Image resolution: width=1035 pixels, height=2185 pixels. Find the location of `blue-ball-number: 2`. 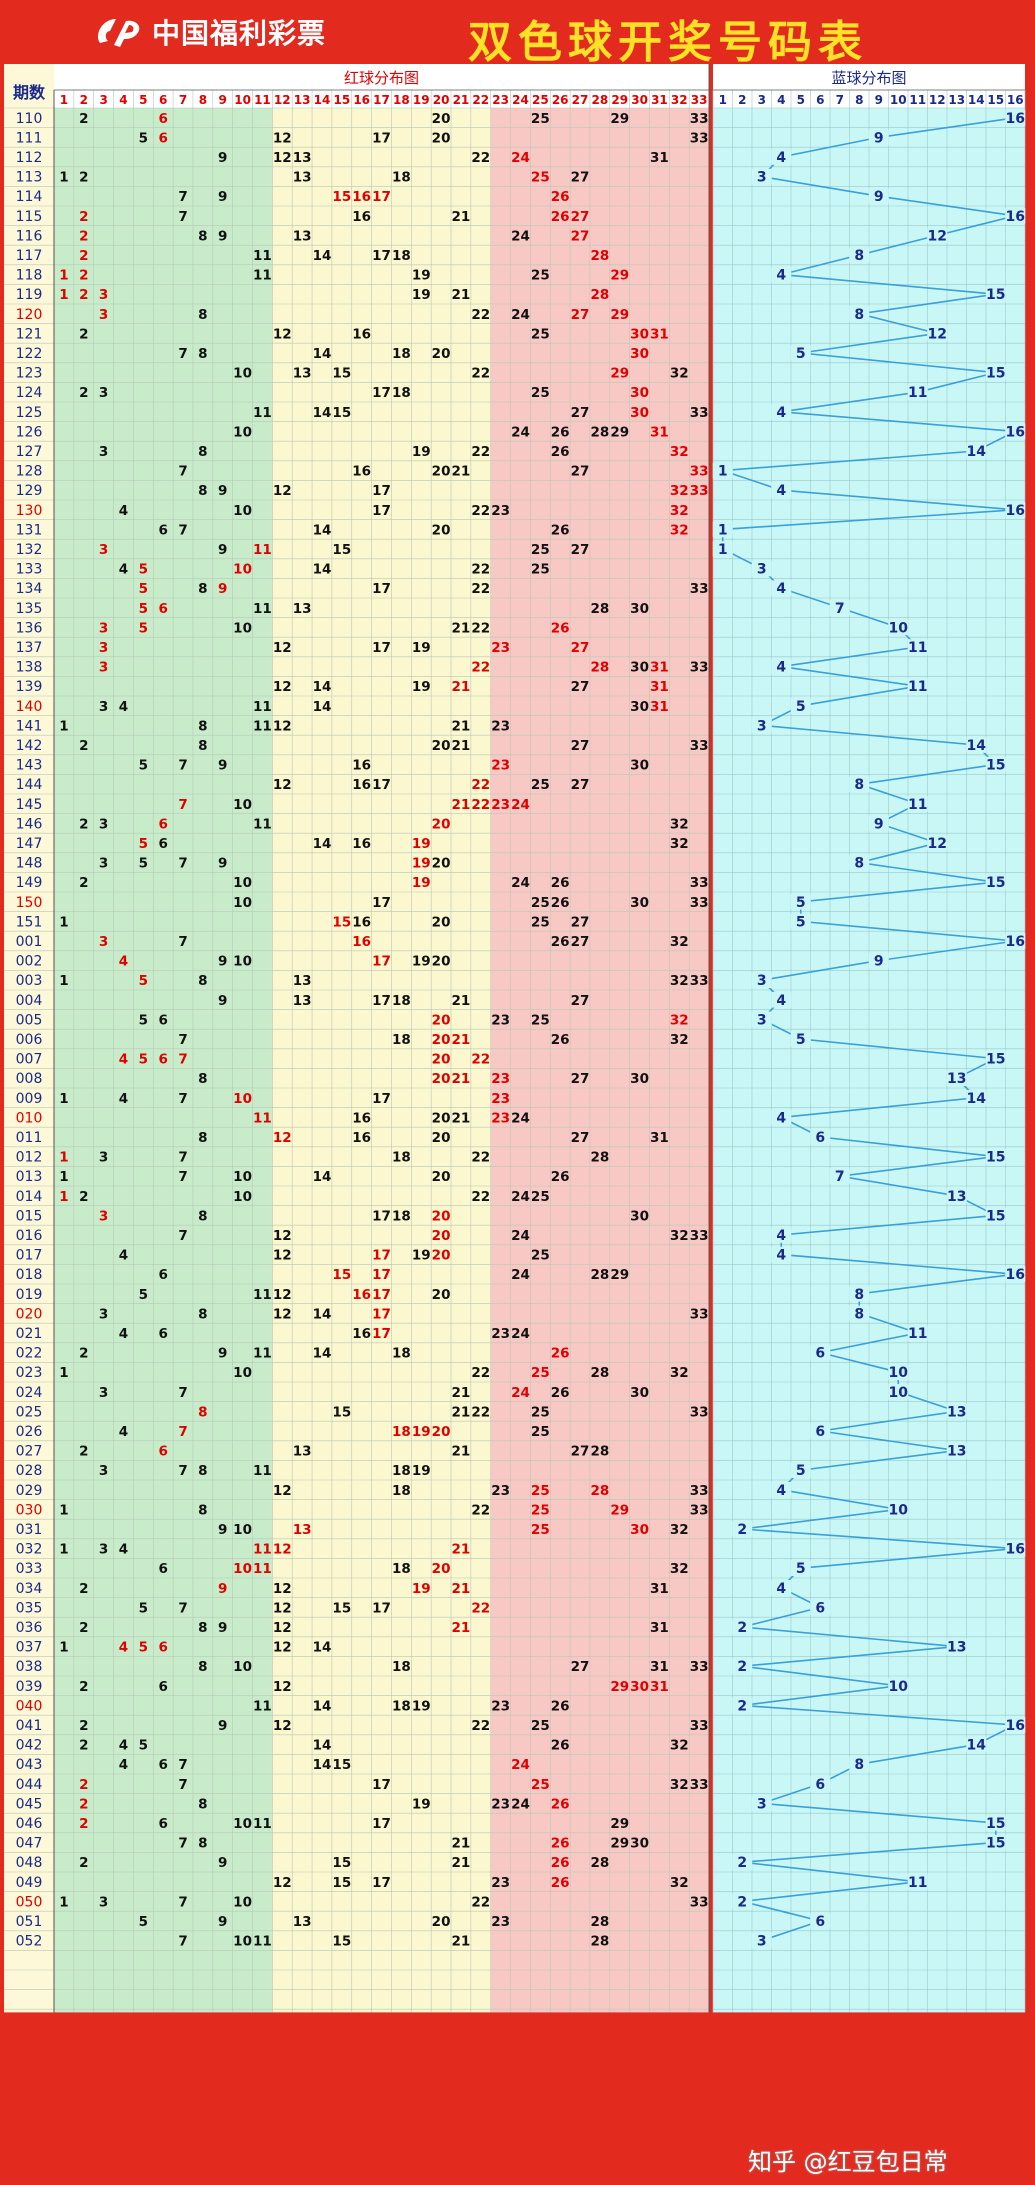

blue-ball-number: 2 is located at coordinates (742, 1667).